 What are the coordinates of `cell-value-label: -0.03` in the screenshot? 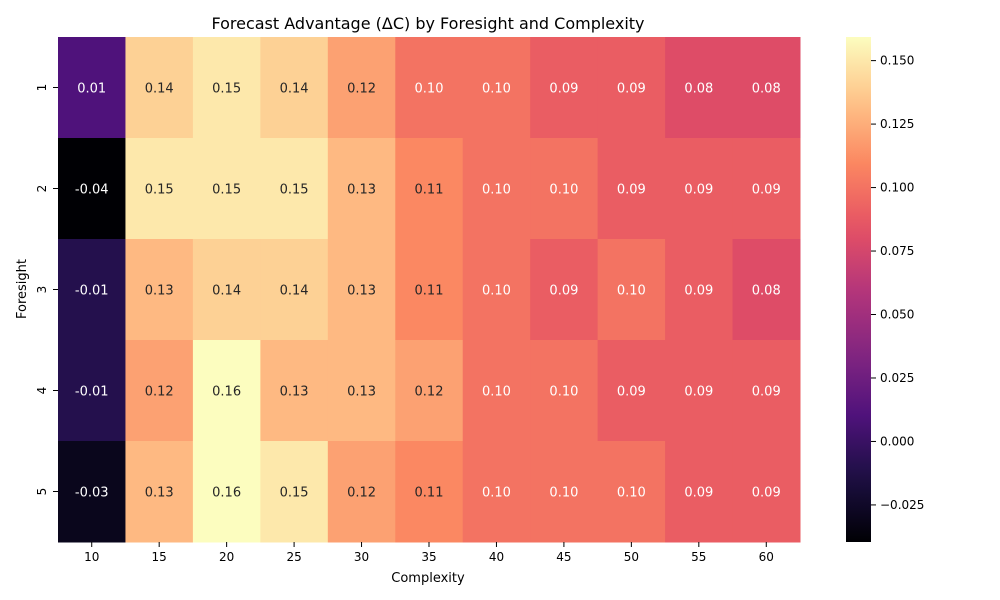 It's located at (92, 493).